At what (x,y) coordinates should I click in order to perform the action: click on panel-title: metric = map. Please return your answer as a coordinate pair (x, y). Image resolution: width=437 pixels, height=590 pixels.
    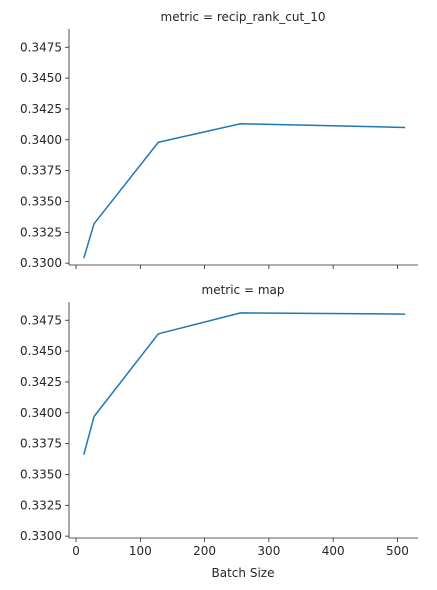
    Looking at the image, I should click on (243, 290).